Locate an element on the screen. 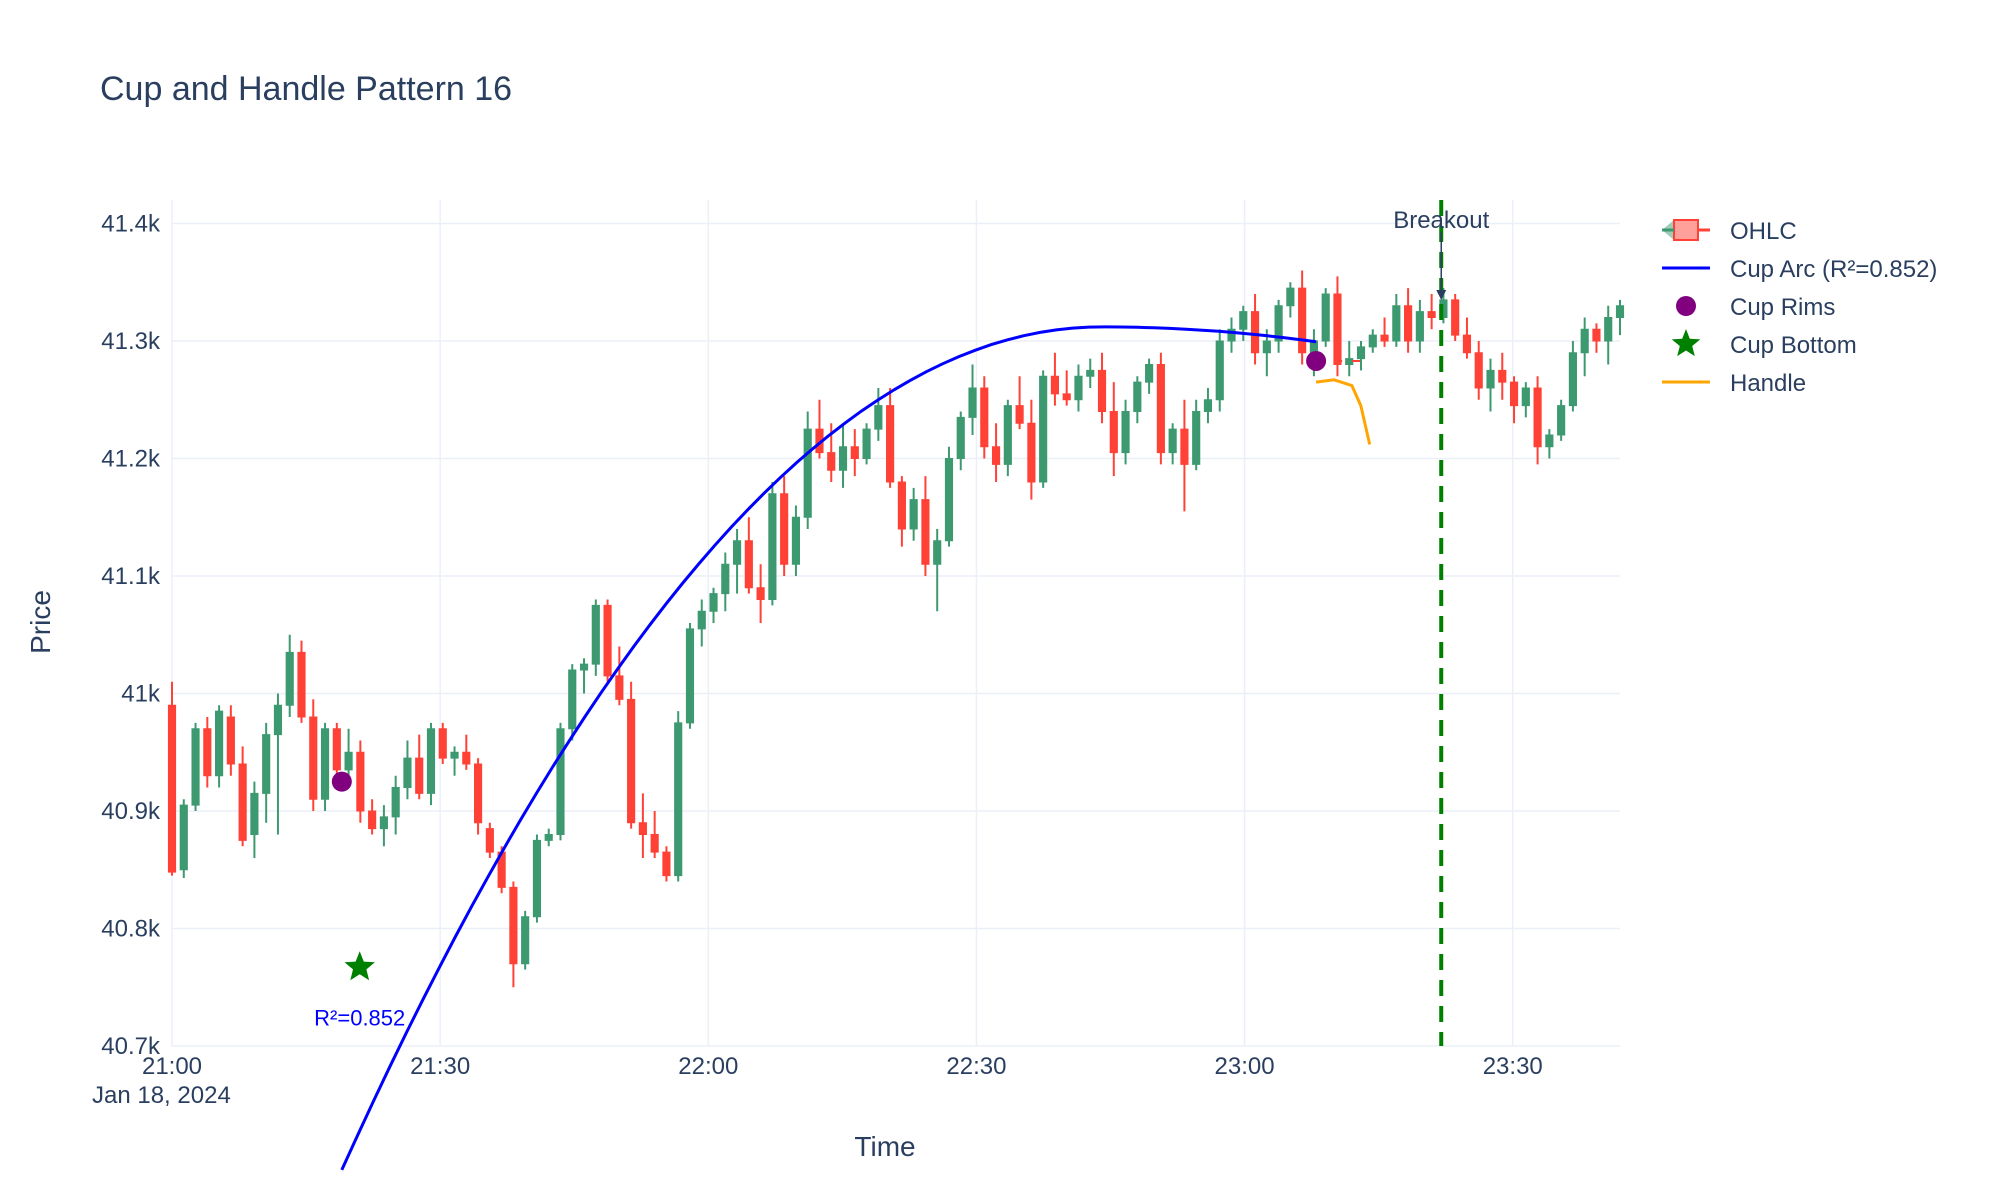 The width and height of the screenshot is (2000, 1200). r2-annotation: R²=0.852 is located at coordinates (359, 1017).